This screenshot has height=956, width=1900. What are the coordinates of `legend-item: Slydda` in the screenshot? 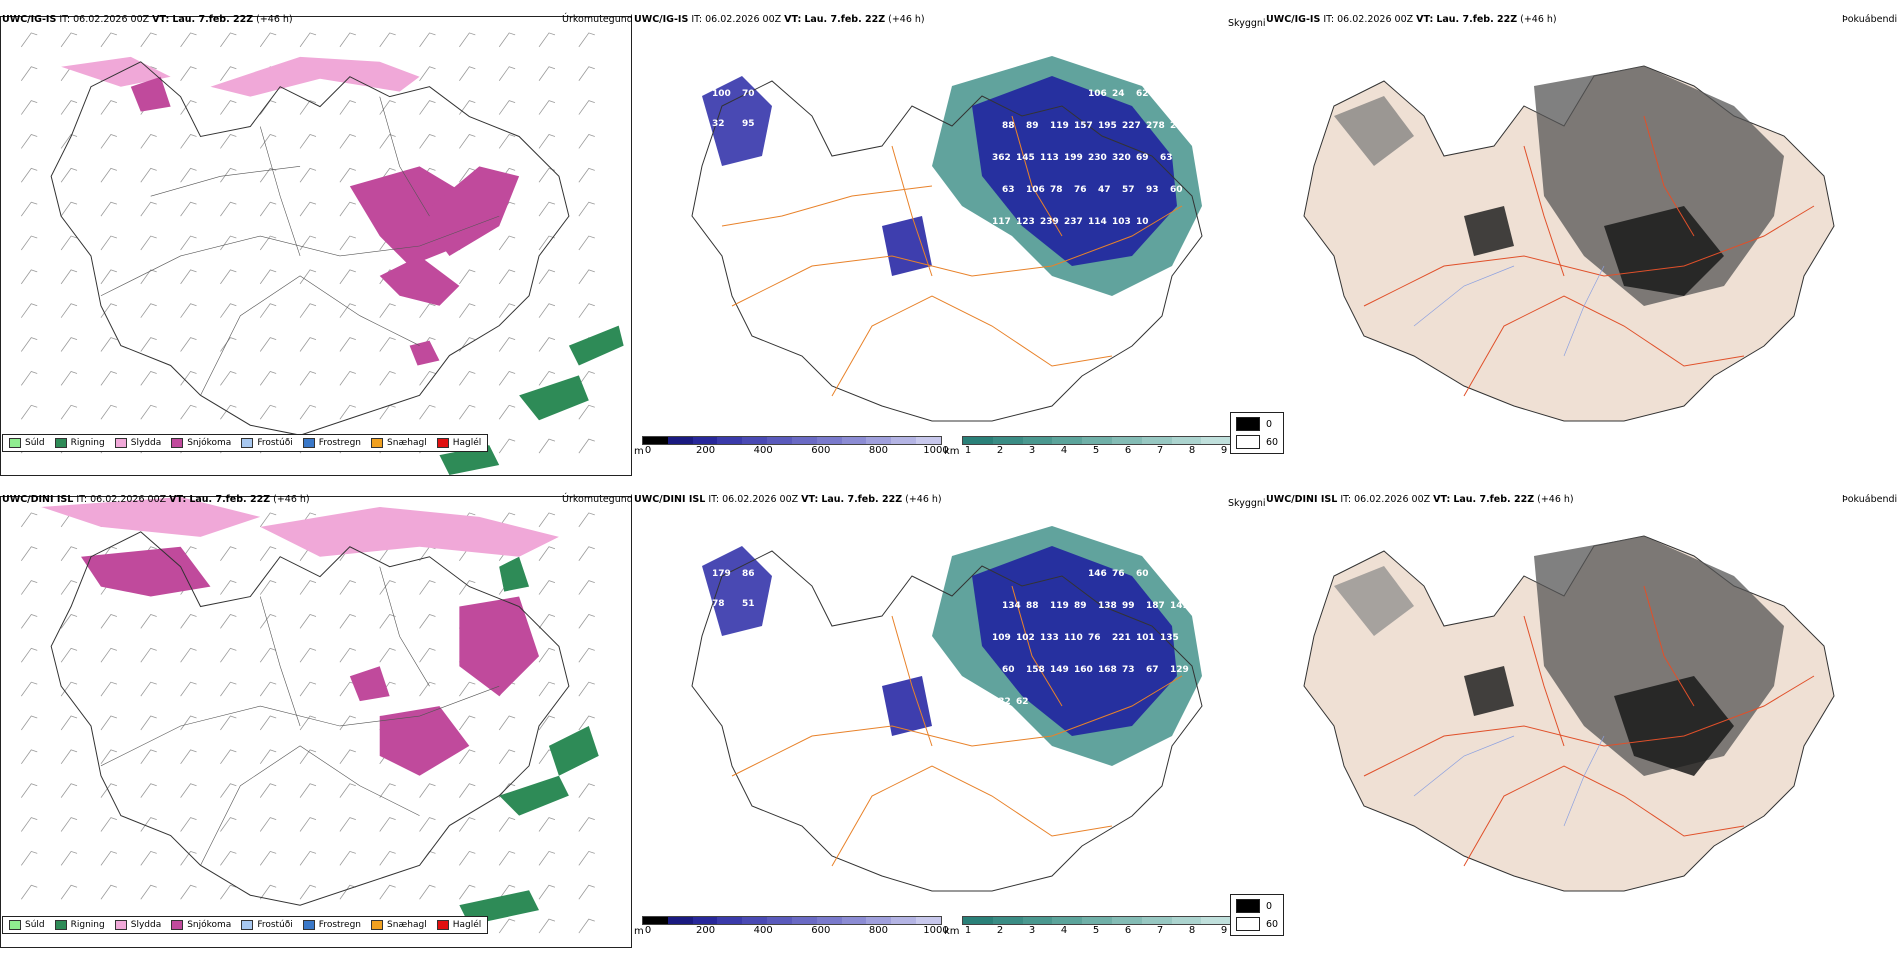 It's located at (137, 443).